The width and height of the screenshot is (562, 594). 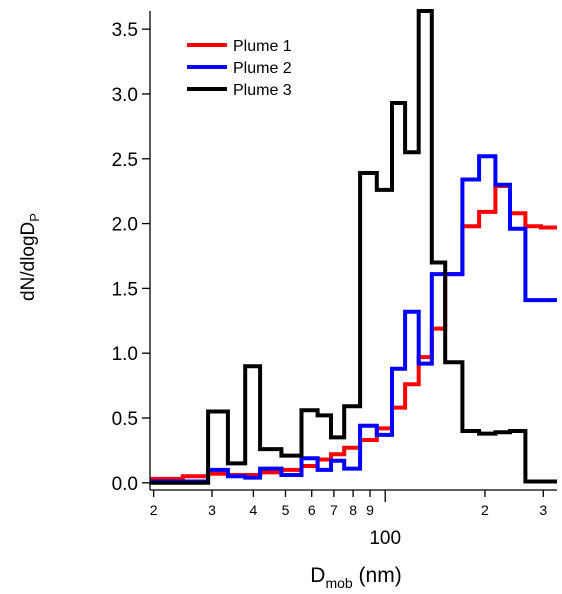 What do you see at coordinates (125, 160) in the screenshot?
I see `y-tick-label: 2.5` at bounding box center [125, 160].